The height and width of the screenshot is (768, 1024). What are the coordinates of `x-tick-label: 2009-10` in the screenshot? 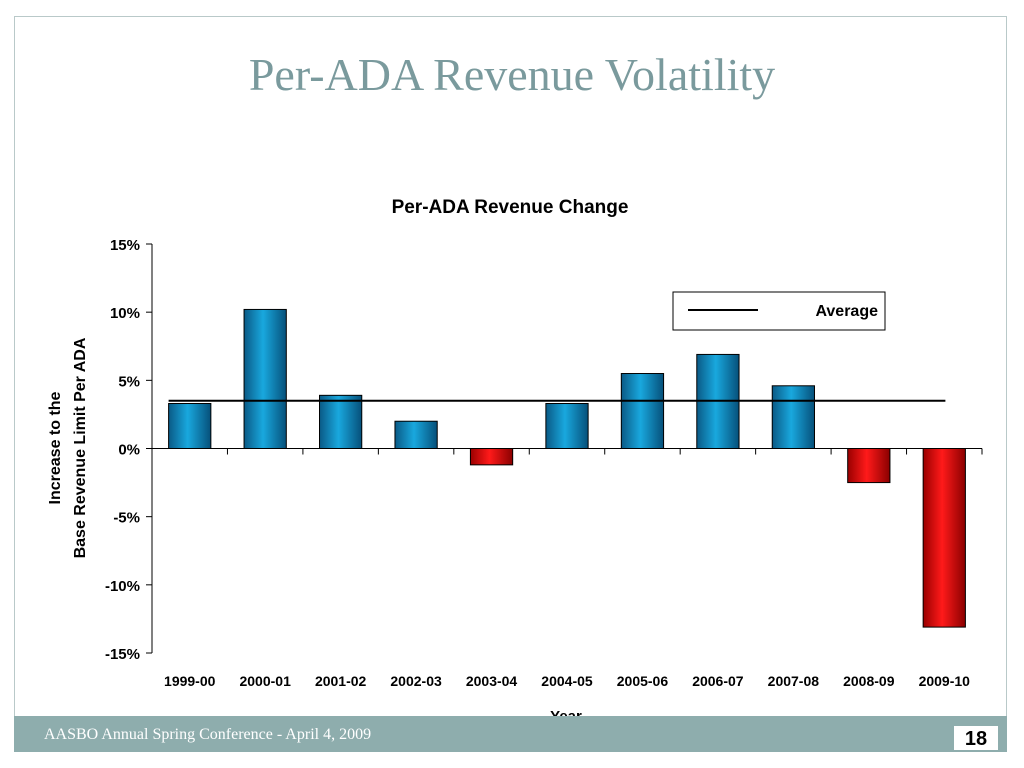 It's located at (945, 681).